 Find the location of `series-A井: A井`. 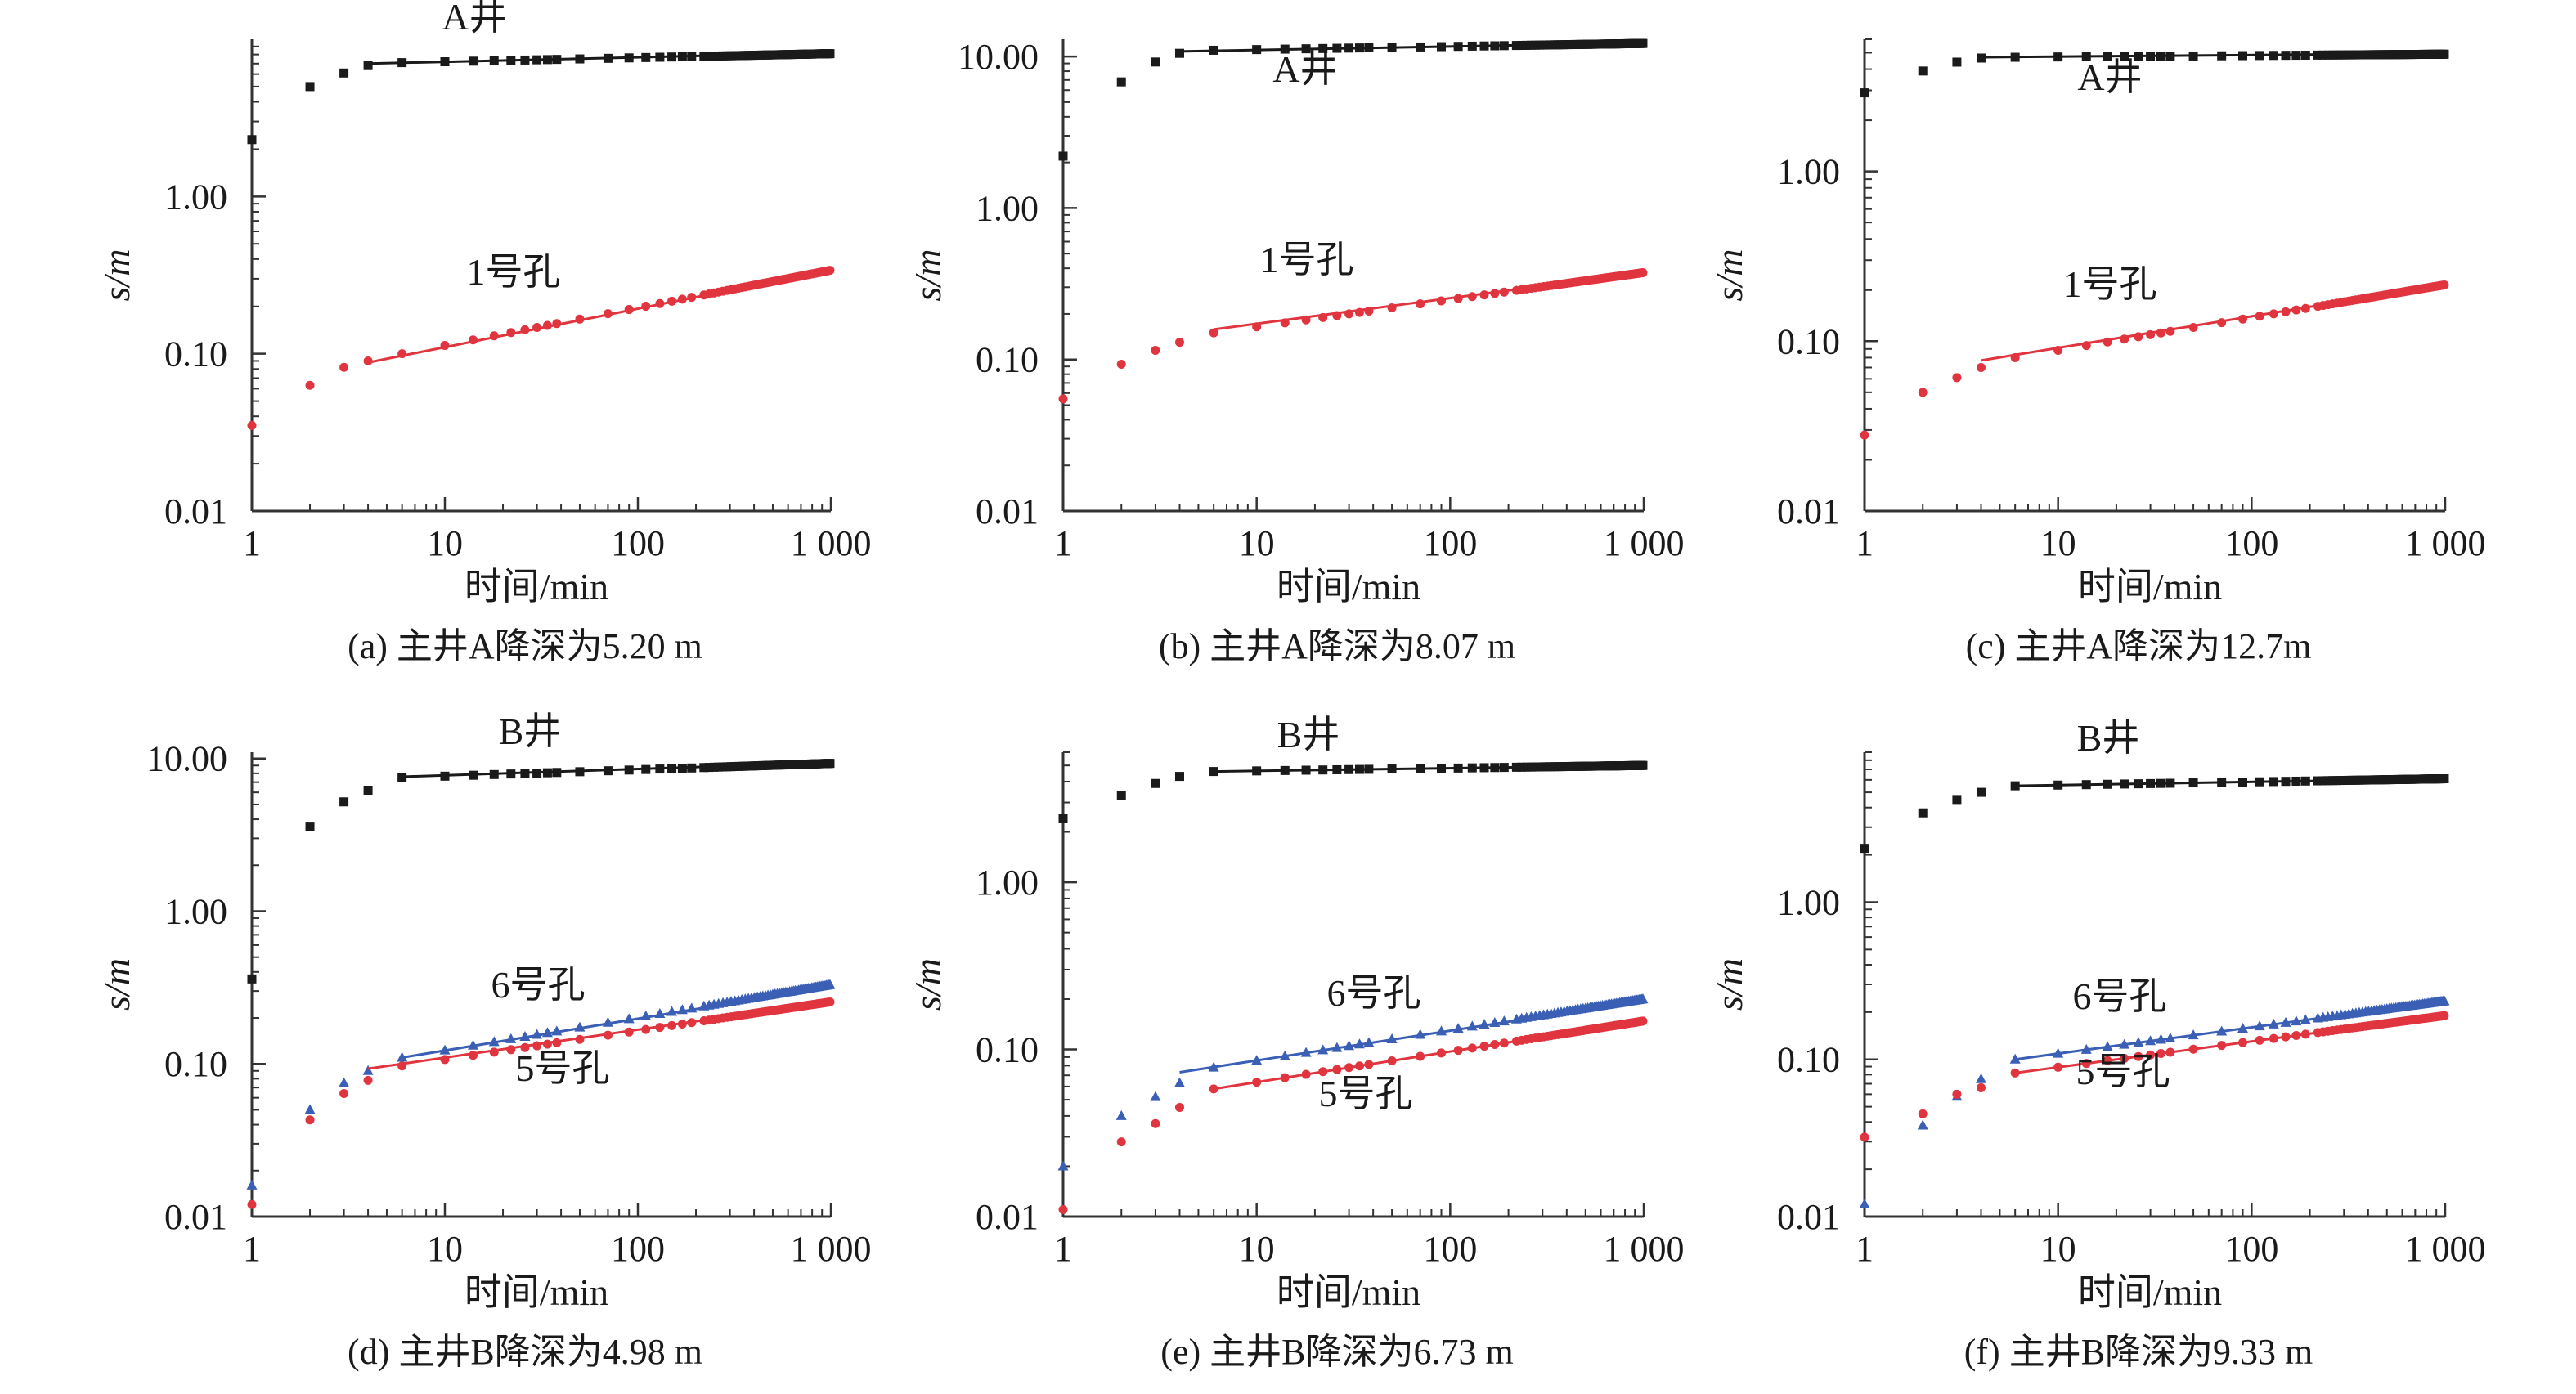

series-A井: A井 is located at coordinates (1353, 99).